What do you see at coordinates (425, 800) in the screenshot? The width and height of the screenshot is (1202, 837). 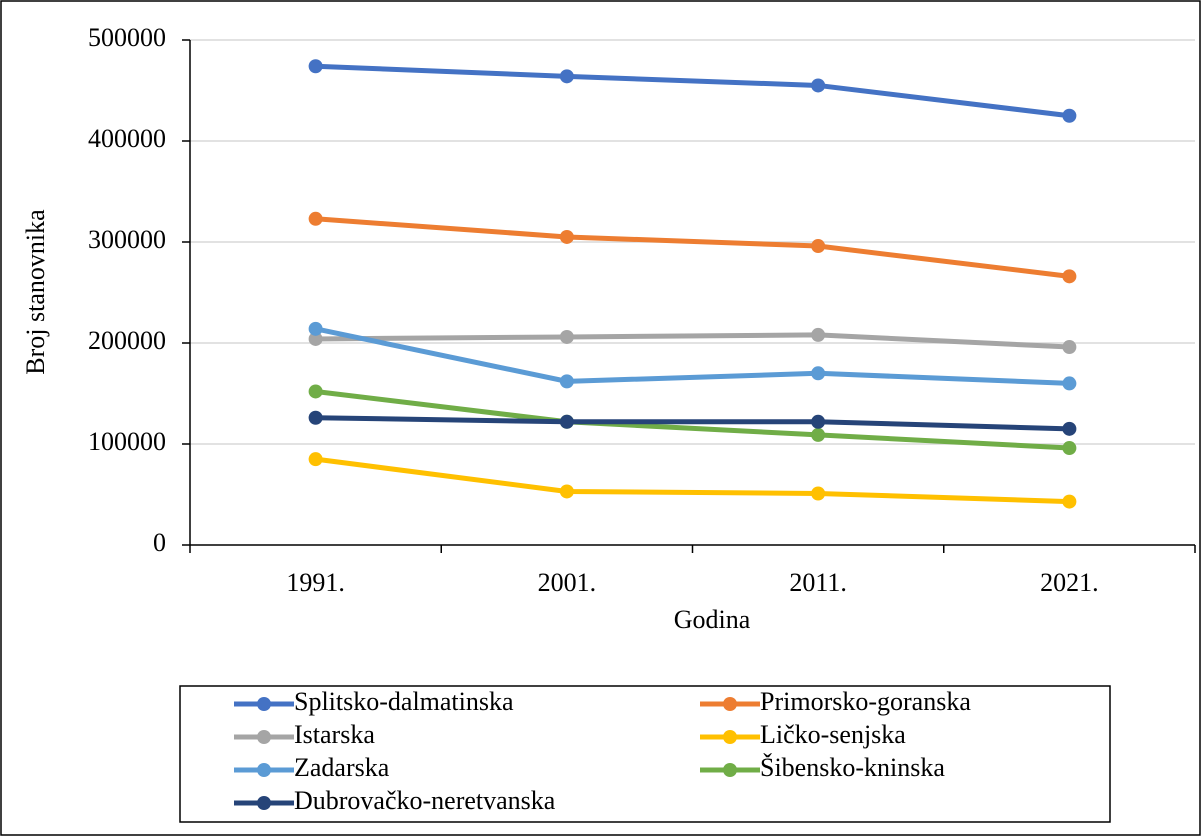 I see `legend-label: Dubrovačko-neretvanska` at bounding box center [425, 800].